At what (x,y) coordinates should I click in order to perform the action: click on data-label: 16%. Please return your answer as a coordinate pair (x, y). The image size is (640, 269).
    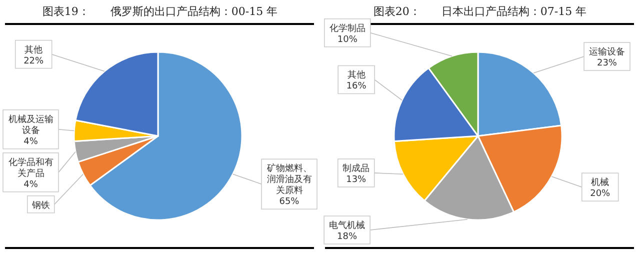
    Looking at the image, I should click on (356, 87).